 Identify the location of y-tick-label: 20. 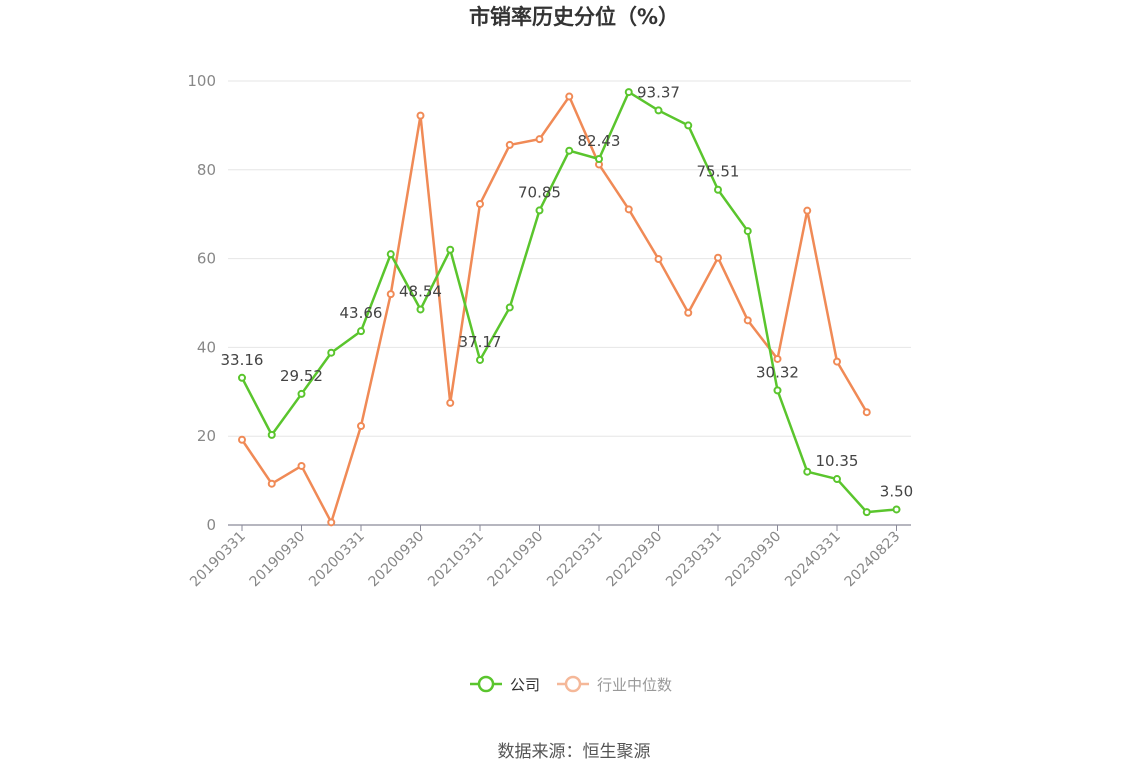
(206, 436).